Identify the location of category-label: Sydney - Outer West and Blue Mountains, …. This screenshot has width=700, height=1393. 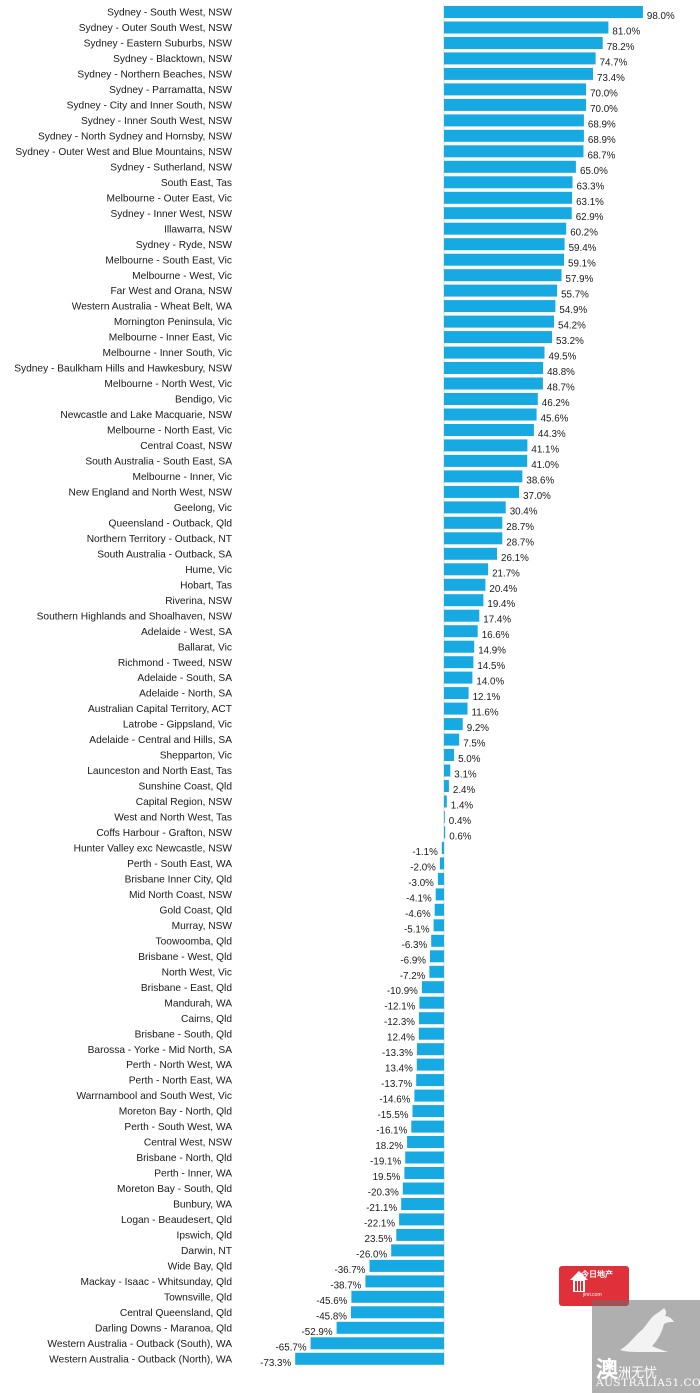
(123, 152).